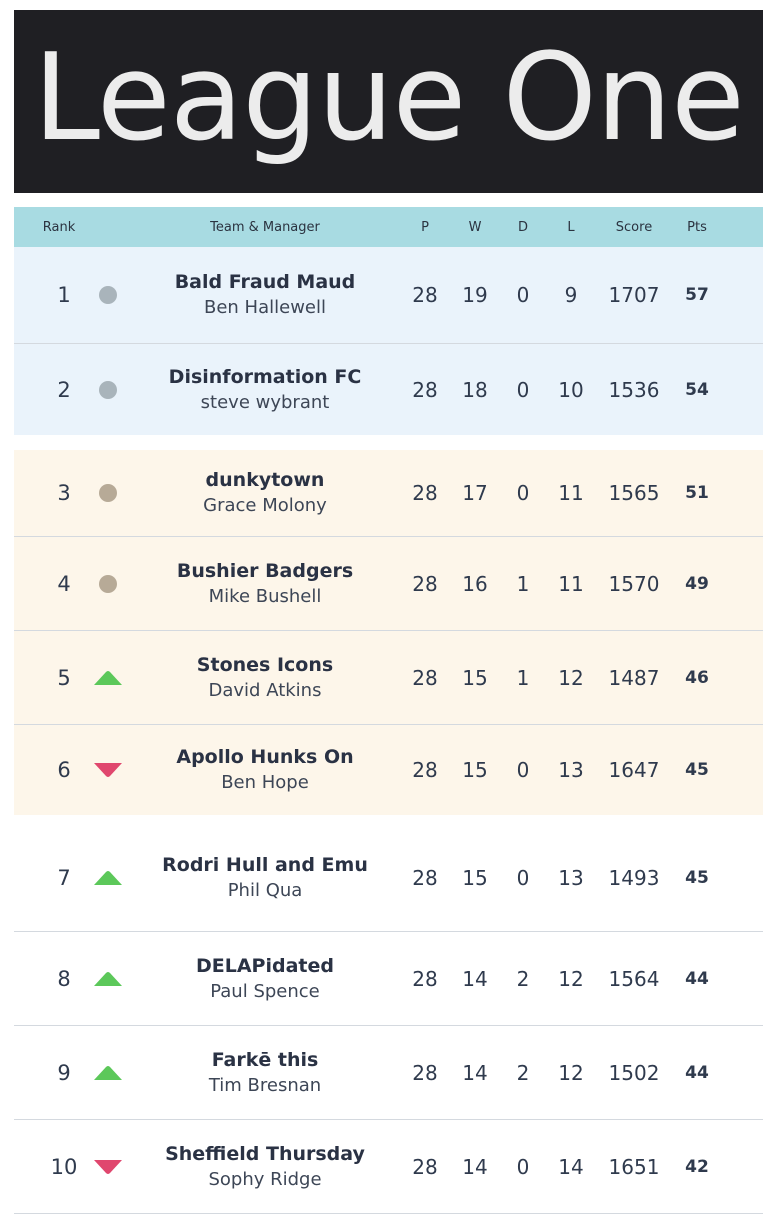 Image resolution: width=777 pixels, height=1214 pixels. I want to click on team-name: Bushier Badgers, so click(265, 570).